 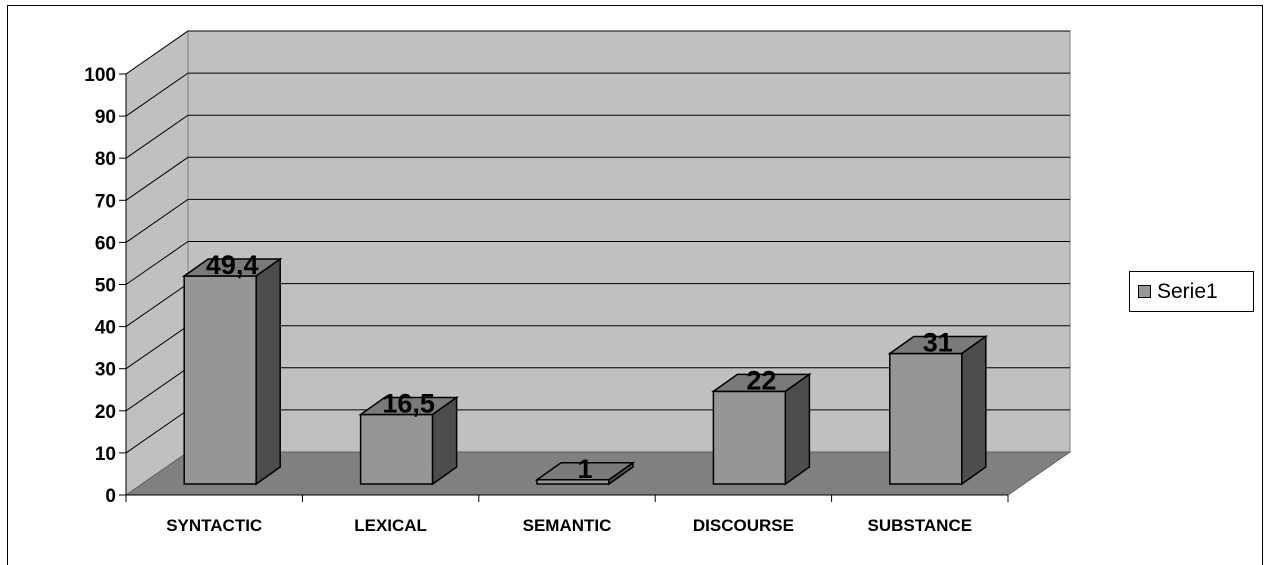 What do you see at coordinates (390, 525) in the screenshot?
I see `x-category-label: LEXICAL` at bounding box center [390, 525].